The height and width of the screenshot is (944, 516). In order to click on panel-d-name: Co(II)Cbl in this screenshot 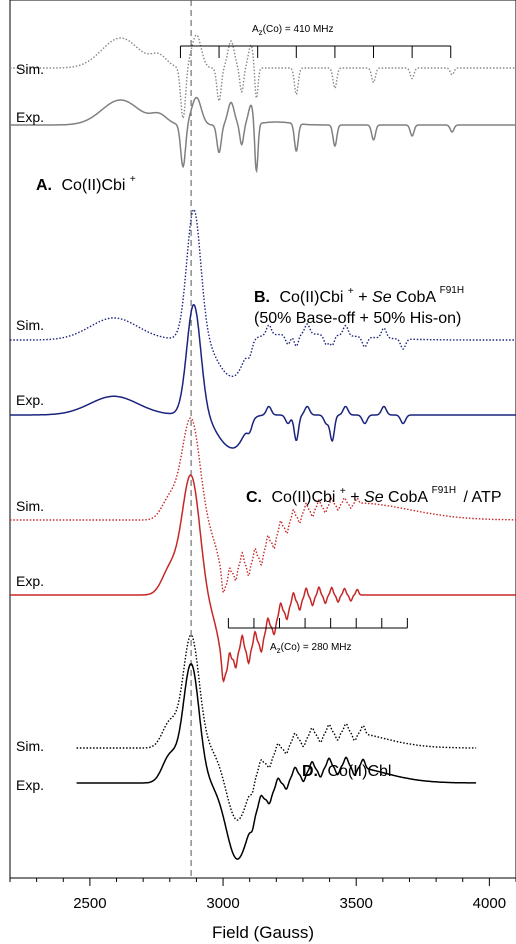, I will do `click(359, 771)`.